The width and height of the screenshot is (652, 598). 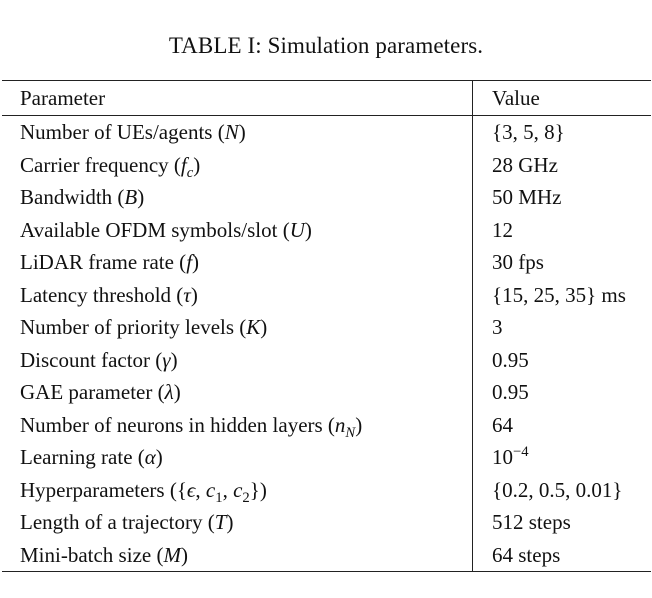 What do you see at coordinates (559, 294) in the screenshot?
I see `value-cell: {15, 25, 35} ms` at bounding box center [559, 294].